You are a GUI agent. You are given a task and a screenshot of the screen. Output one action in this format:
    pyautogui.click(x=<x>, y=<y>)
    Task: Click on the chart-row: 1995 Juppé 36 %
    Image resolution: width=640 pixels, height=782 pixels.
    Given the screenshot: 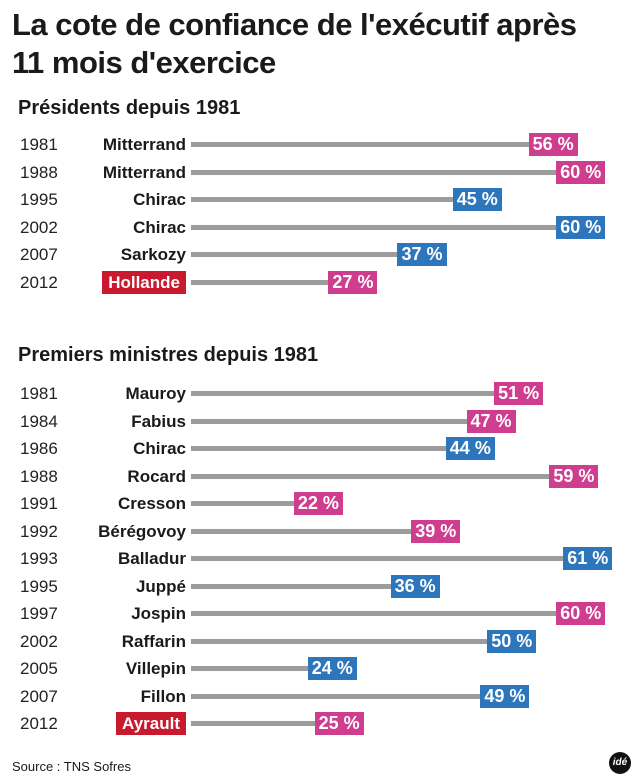 What is the action you would take?
    pyautogui.click(x=320, y=586)
    